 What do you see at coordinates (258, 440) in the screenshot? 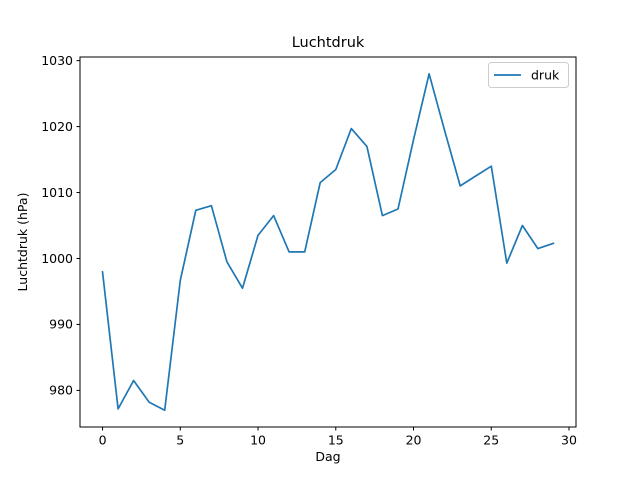
I see `x-tick-label: 10` at bounding box center [258, 440].